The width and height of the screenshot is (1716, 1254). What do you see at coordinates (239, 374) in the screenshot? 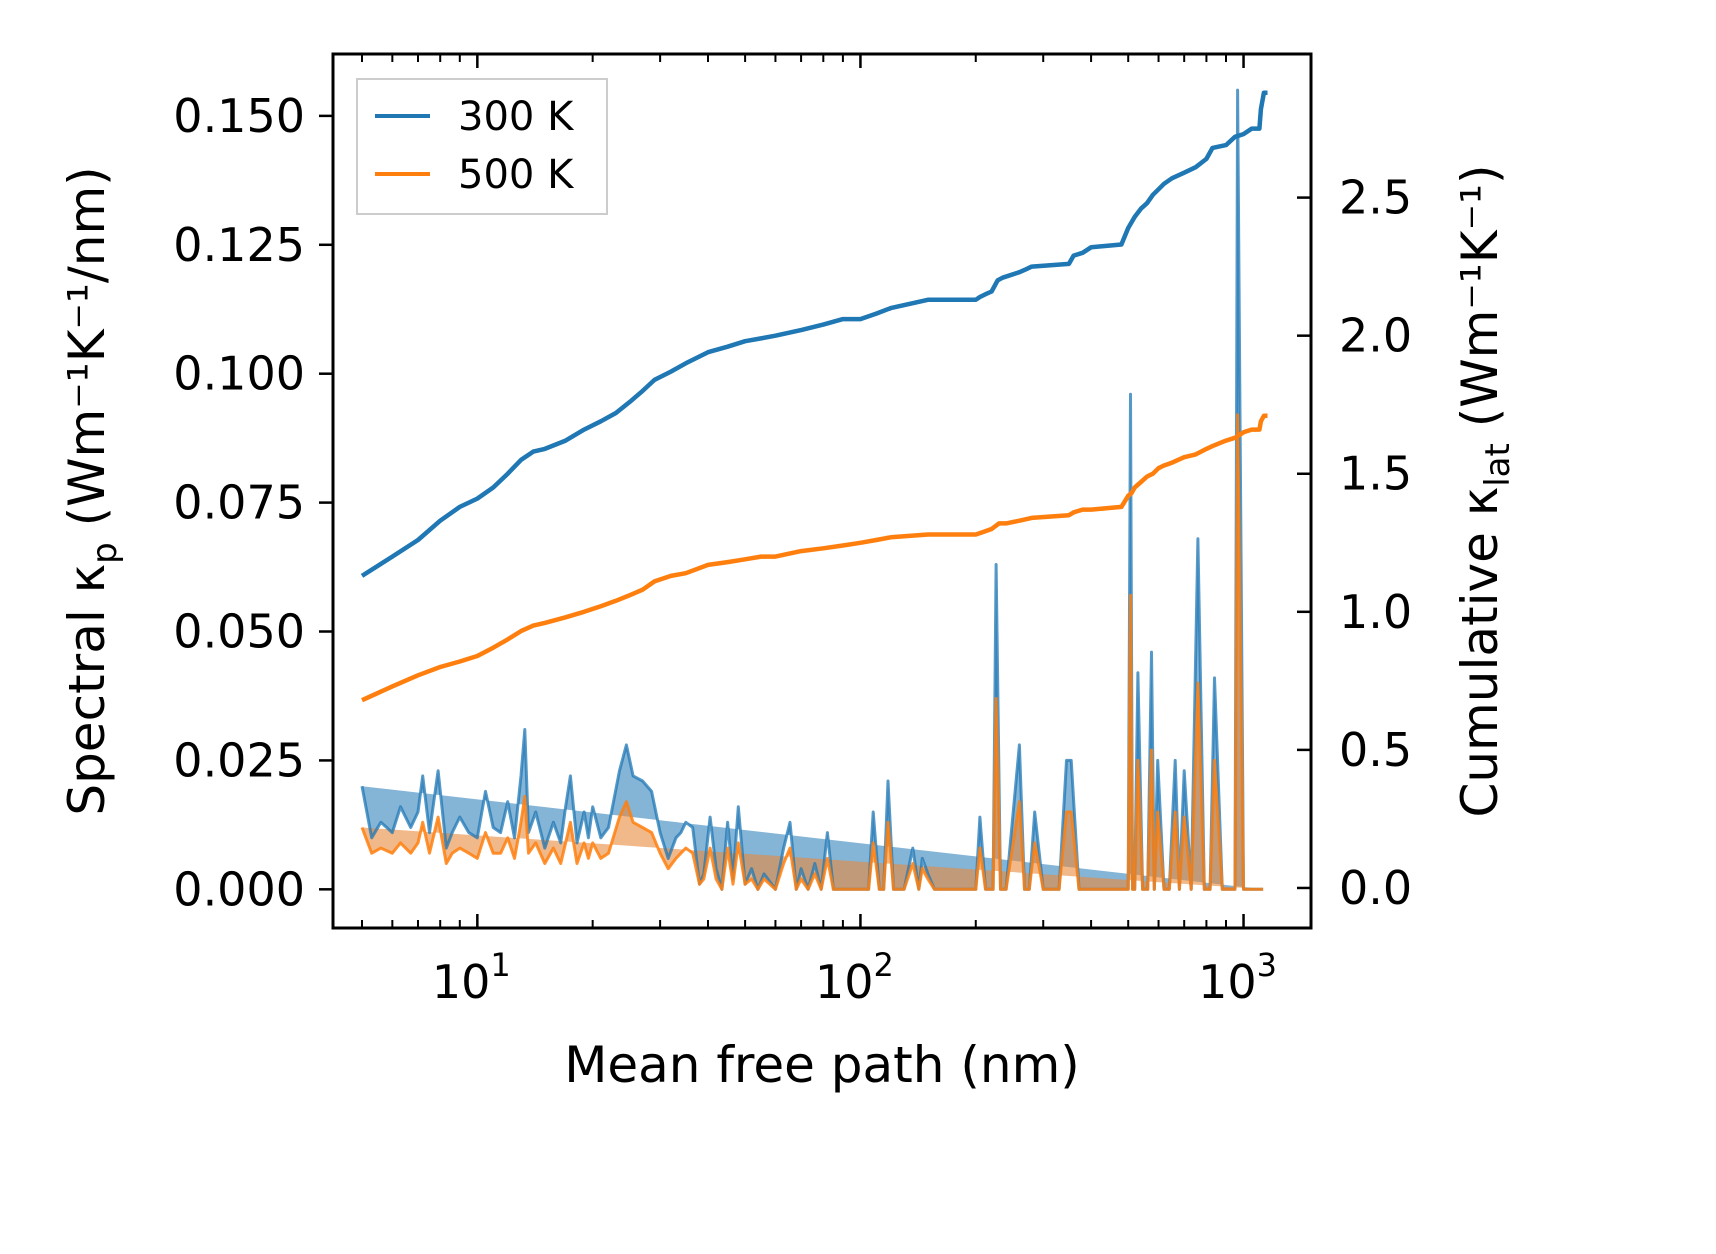
I see `y-left-tick-label: 0.100` at bounding box center [239, 374].